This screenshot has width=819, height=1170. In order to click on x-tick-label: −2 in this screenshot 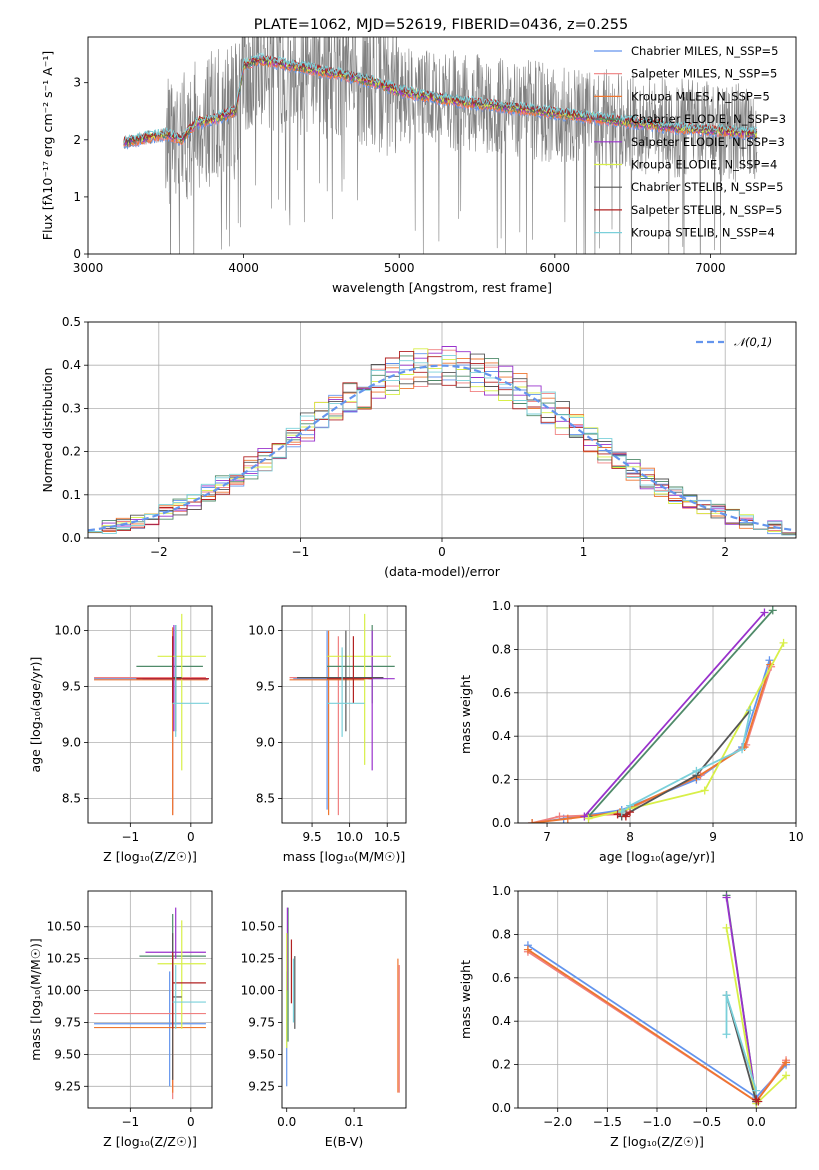, I will do `click(159, 552)`.